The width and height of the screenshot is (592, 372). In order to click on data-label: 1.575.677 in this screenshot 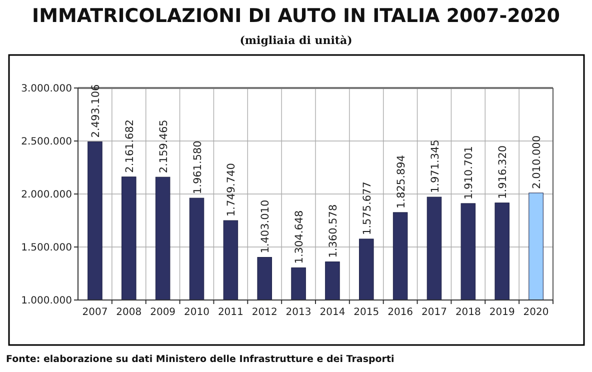, I will do `click(367, 208)`.